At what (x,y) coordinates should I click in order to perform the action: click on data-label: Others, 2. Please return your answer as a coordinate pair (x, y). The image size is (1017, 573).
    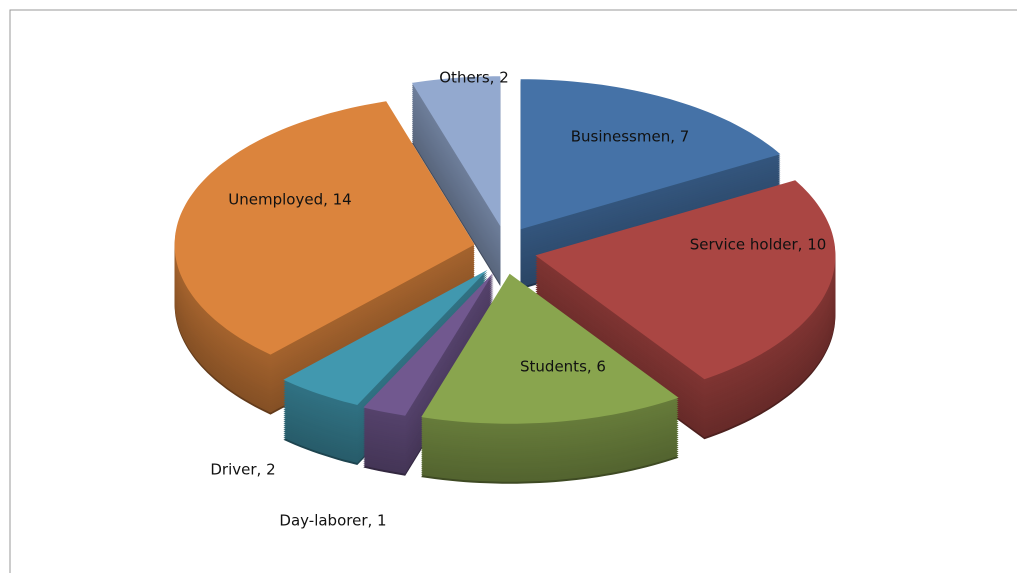
    Looking at the image, I should click on (474, 78).